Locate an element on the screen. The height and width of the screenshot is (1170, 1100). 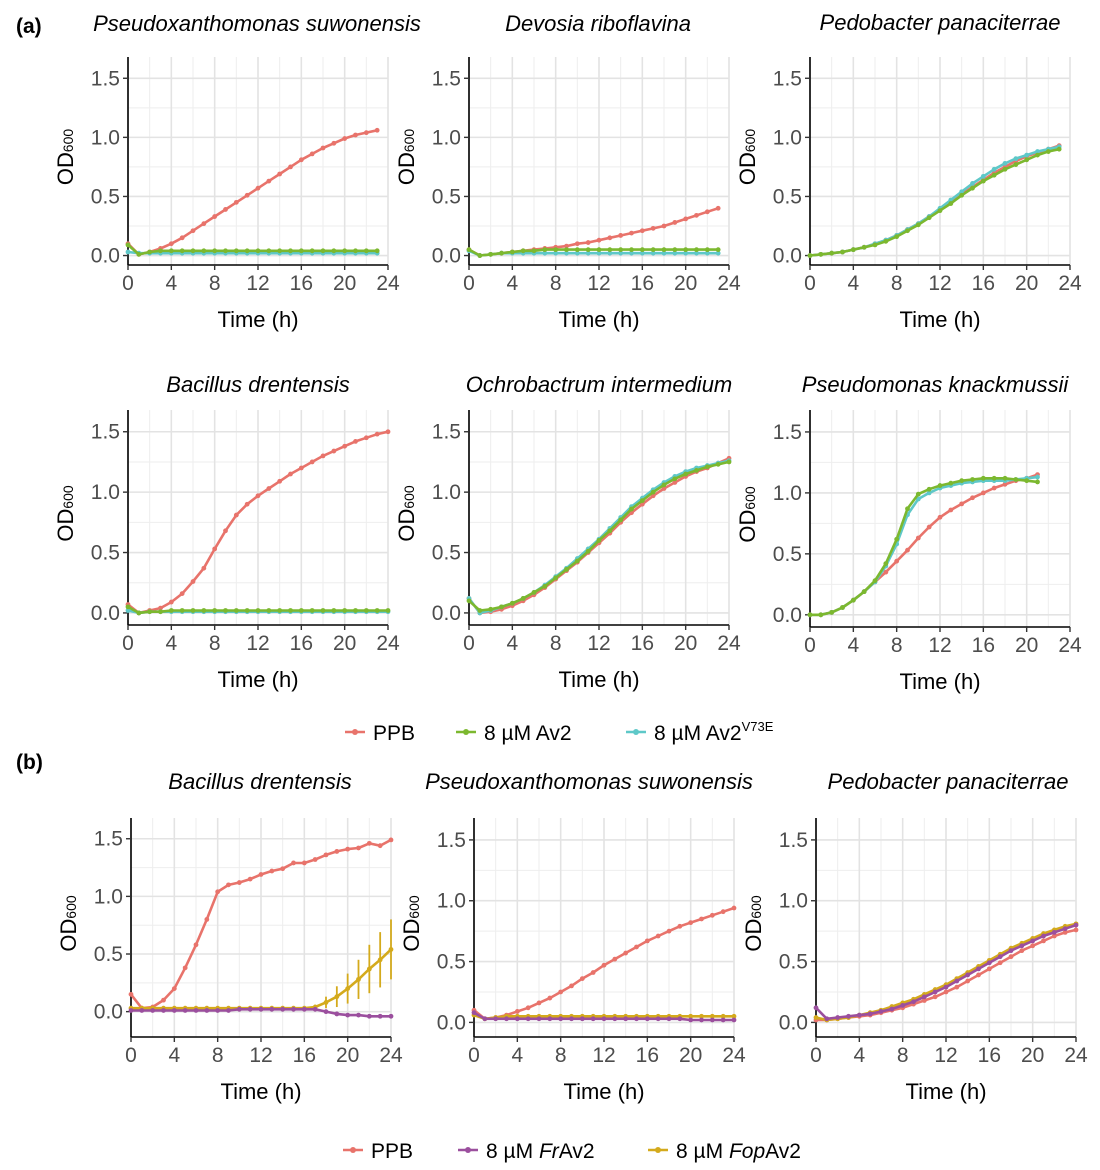
y-axis-title-main: OD is located at coordinates (406, 168).